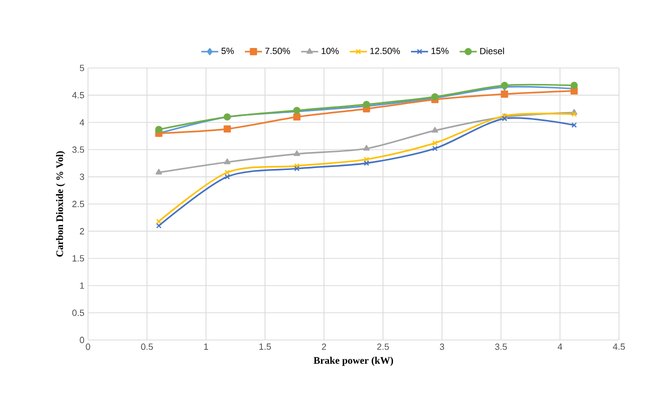 Image resolution: width=649 pixels, height=420 pixels. I want to click on y-tick-label: 4, so click(82, 122).